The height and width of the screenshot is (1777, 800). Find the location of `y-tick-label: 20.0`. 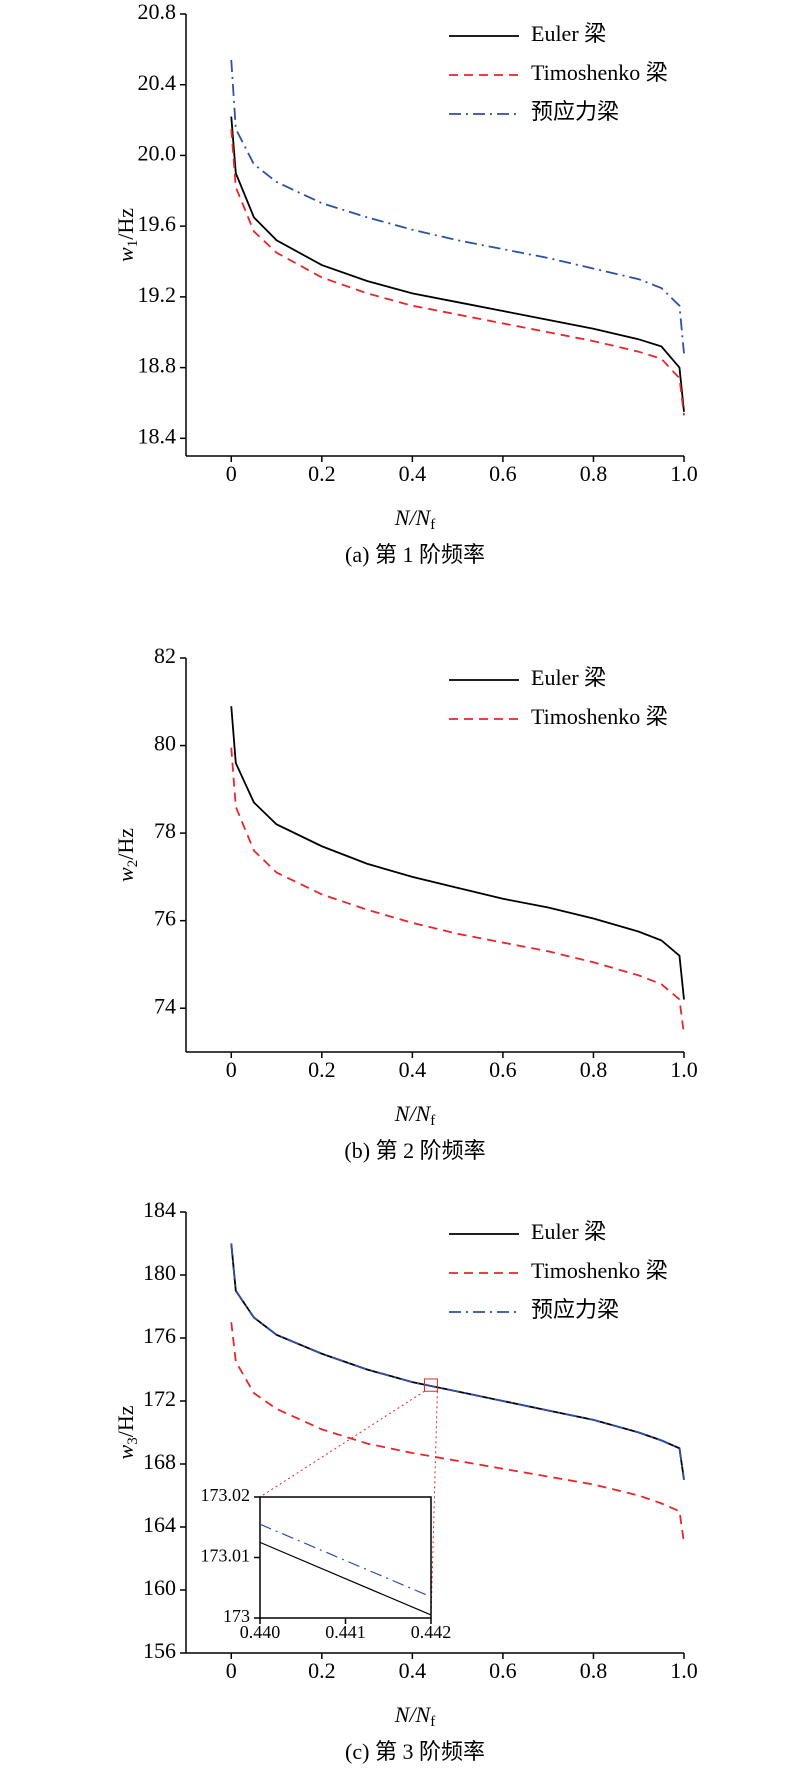

y-tick-label: 20.0 is located at coordinates (157, 152).